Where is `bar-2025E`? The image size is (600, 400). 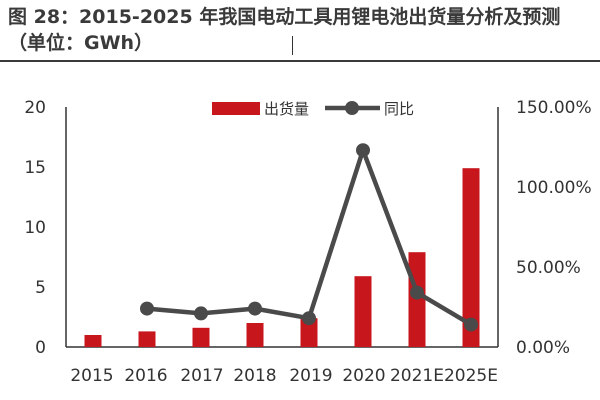
bar-2025E is located at coordinates (471, 257).